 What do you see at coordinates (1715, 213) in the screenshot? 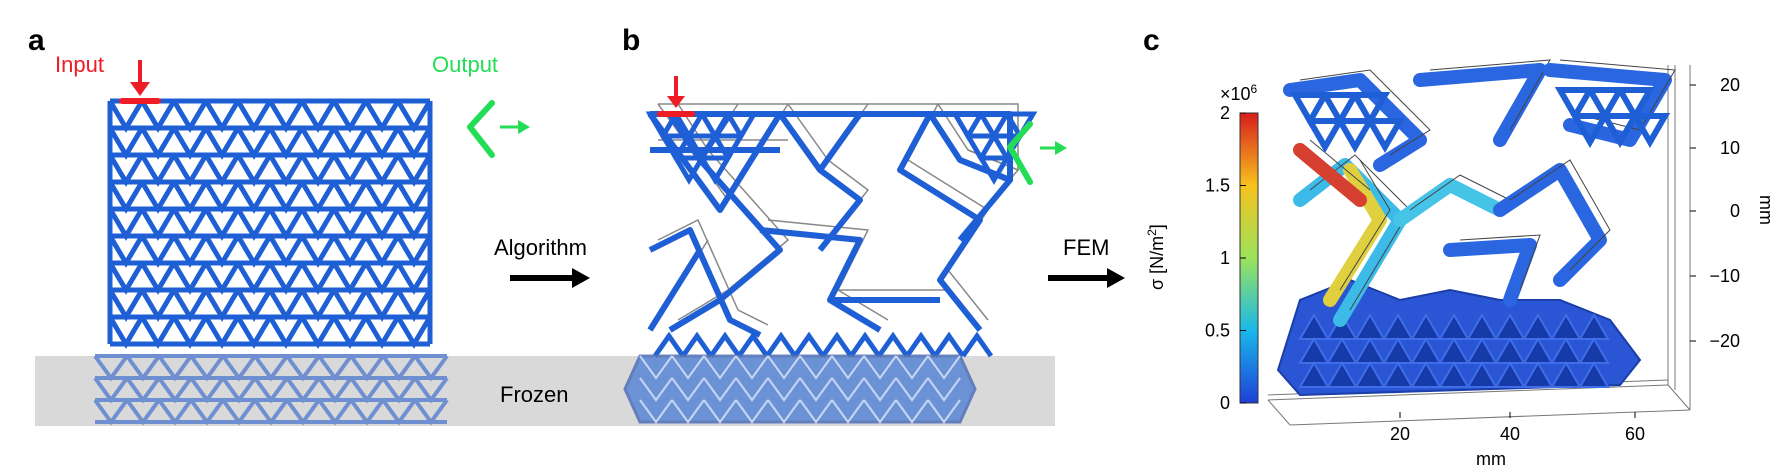
I see `z-axis-ticks: 20 10 0 −10 −20` at bounding box center [1715, 213].